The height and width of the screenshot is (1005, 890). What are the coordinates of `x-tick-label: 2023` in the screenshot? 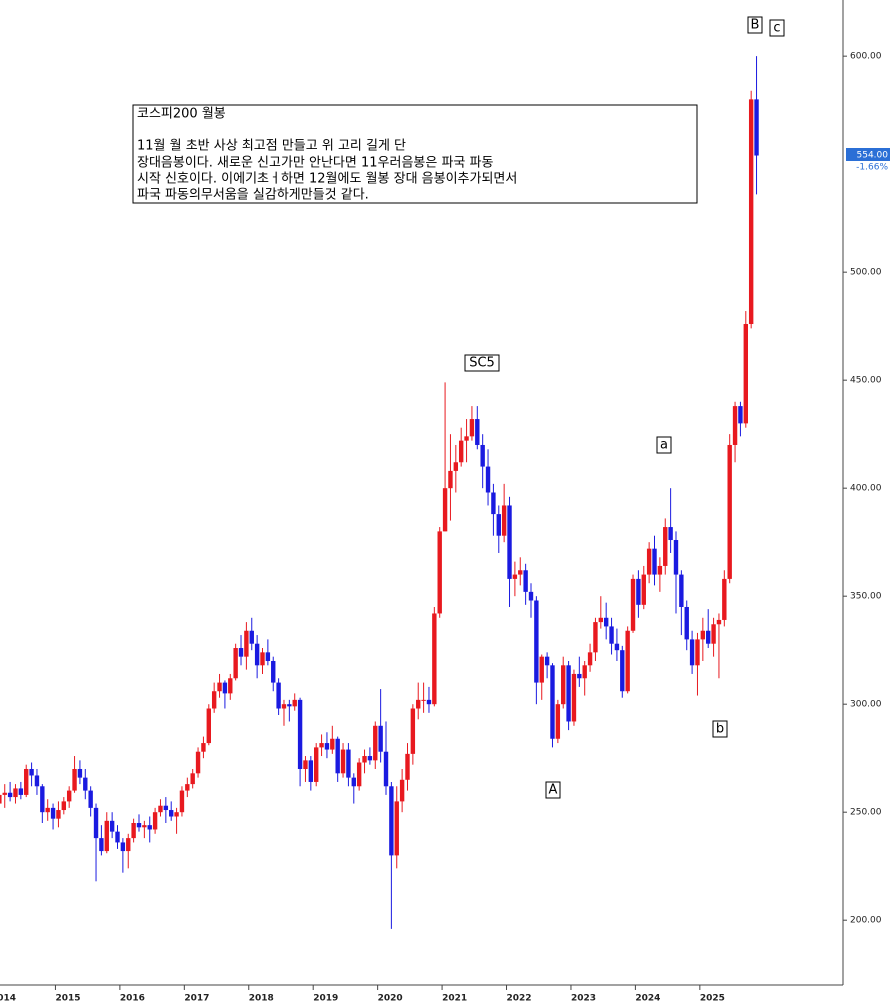 It's located at (583, 999).